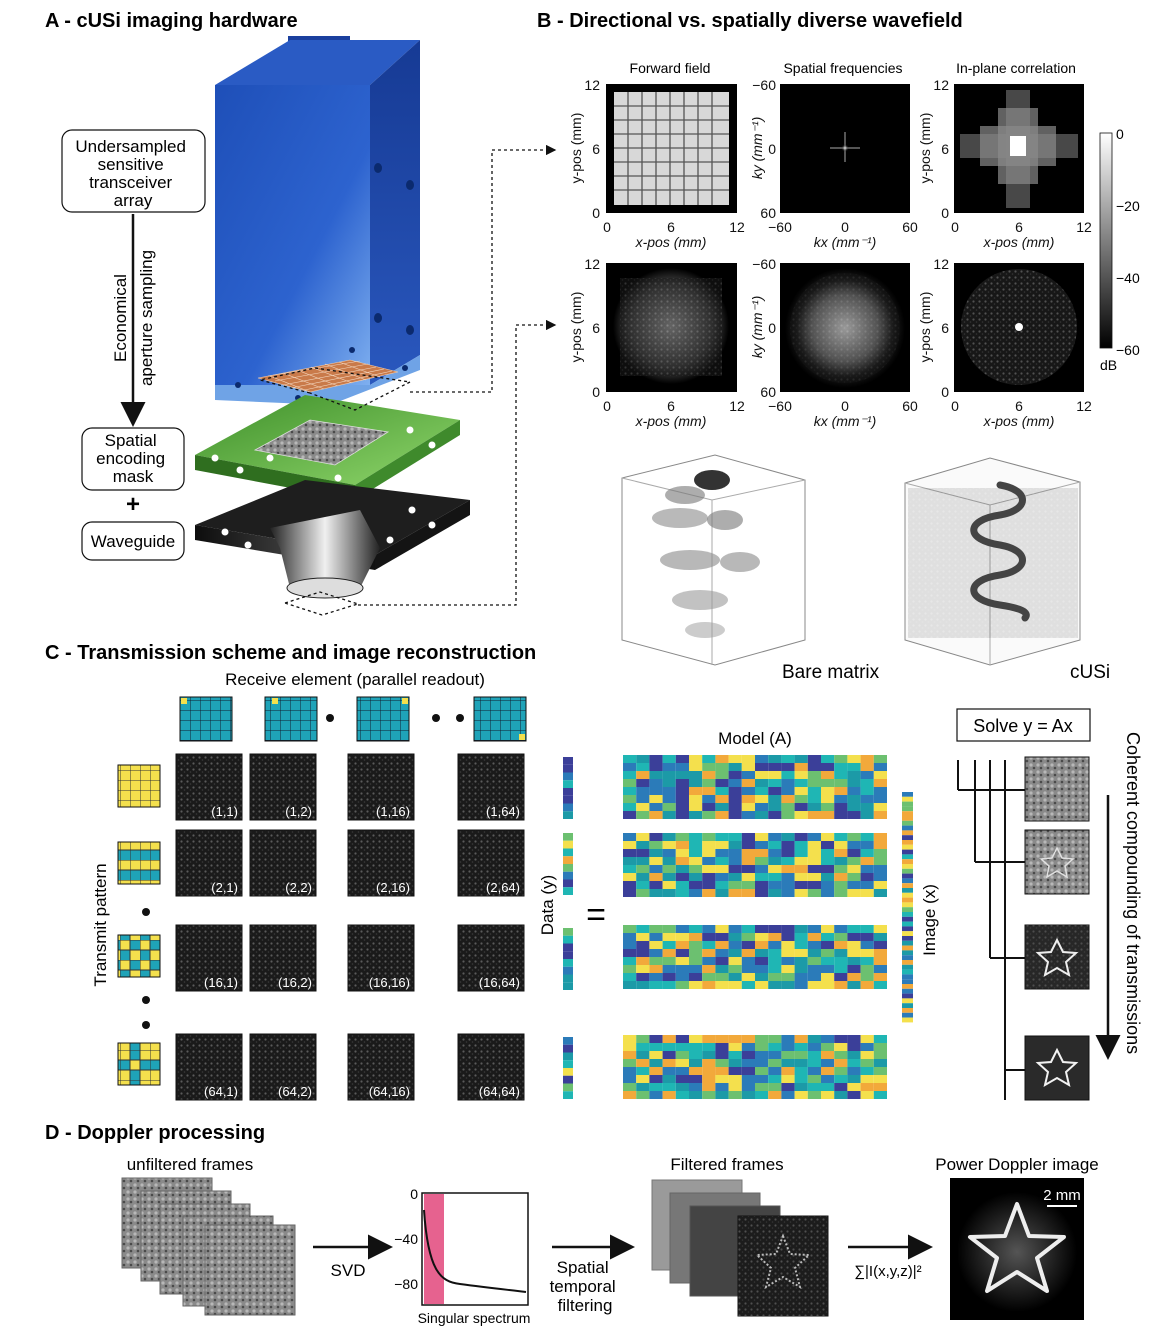  Describe the element at coordinates (474, 1318) in the screenshot. I see `spectrum-xlabel: Singular spectrum` at that location.